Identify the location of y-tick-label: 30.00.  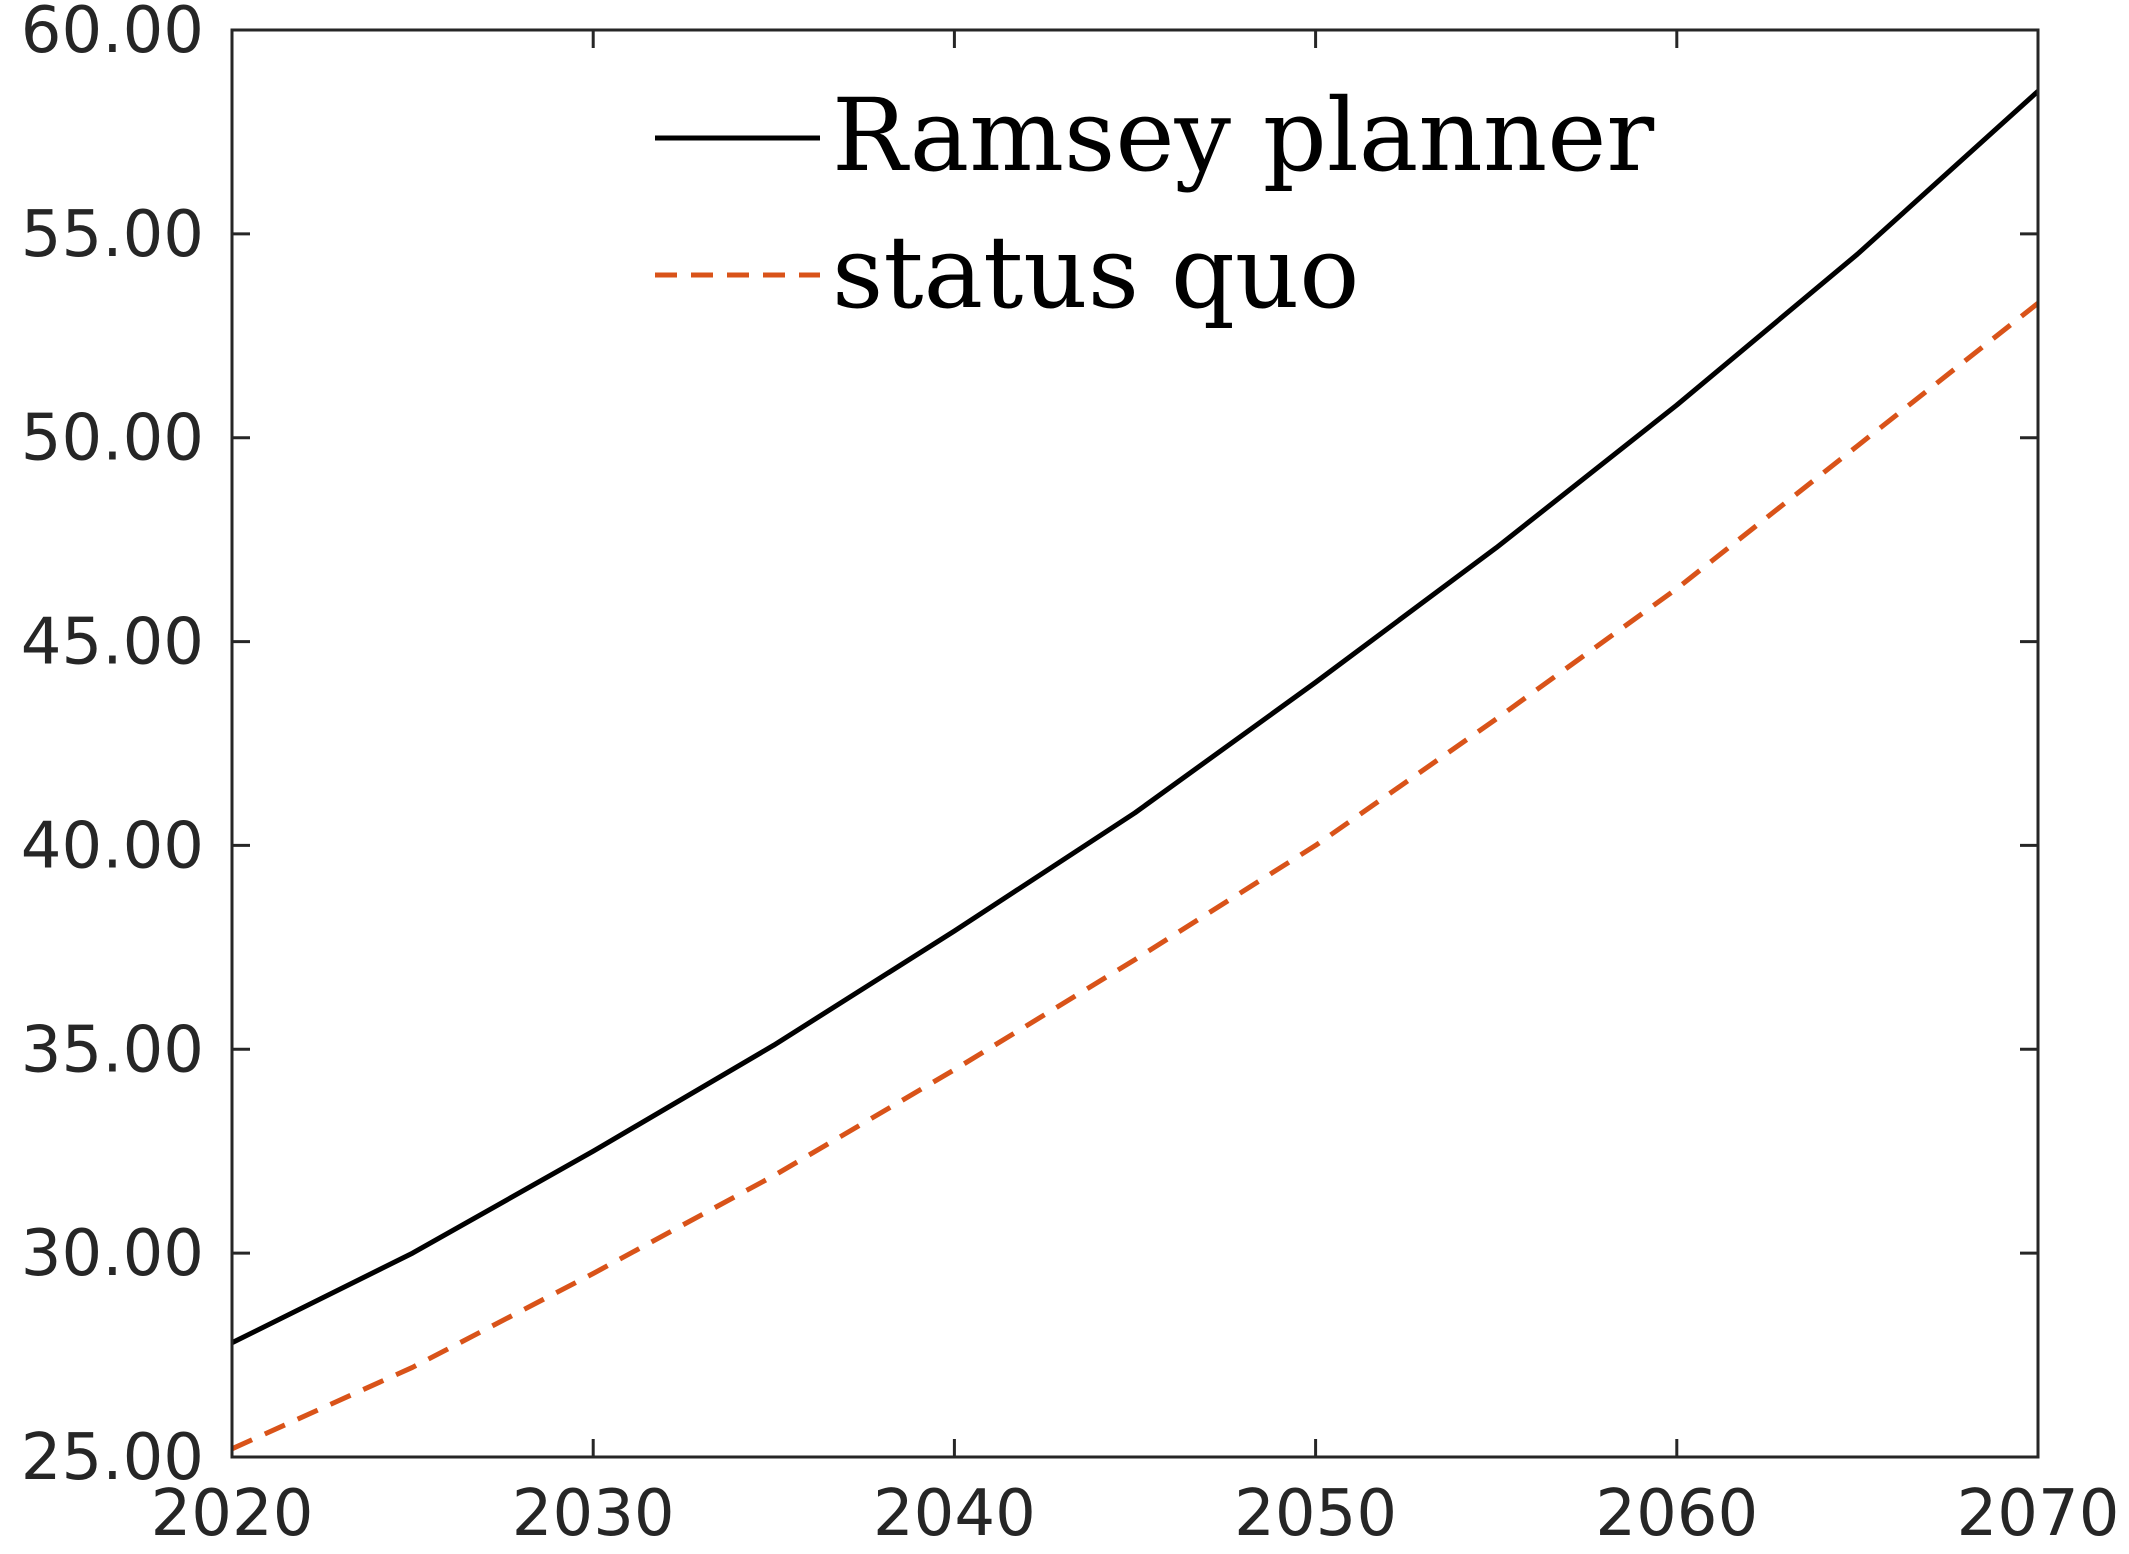
(112, 1254).